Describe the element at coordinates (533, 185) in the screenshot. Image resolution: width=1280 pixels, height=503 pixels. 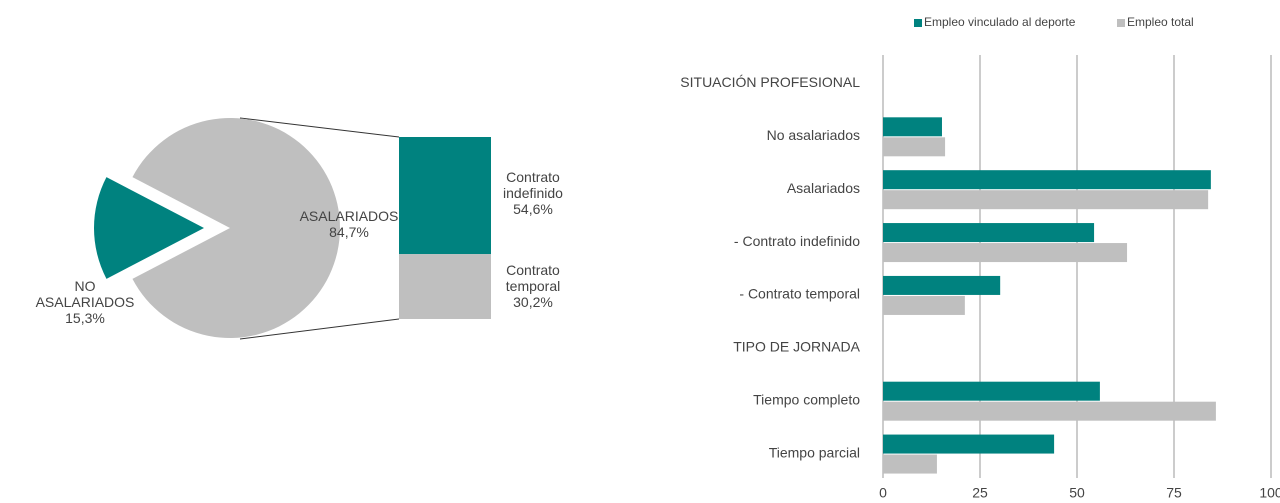
I see `label-text: Contrato indefinido` at that location.